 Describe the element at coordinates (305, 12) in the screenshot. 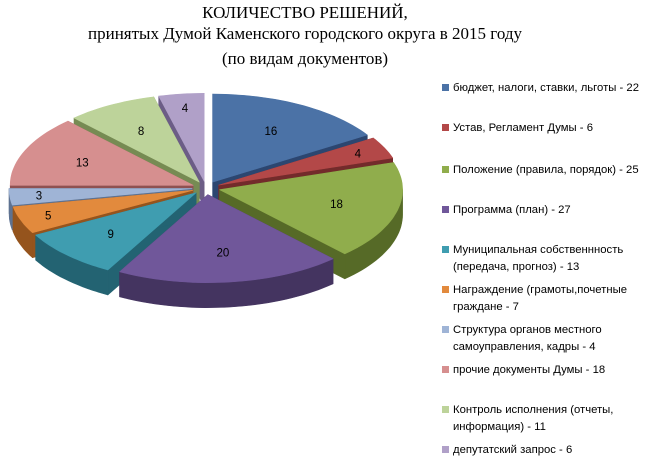

I see `chart-title: КОЛИЧЕСТВО РЕШЕНИЙ,` at that location.